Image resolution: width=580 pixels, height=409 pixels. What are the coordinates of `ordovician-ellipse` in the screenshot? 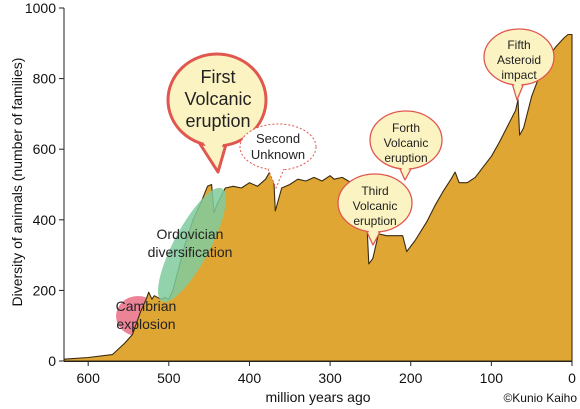 It's located at (192, 245).